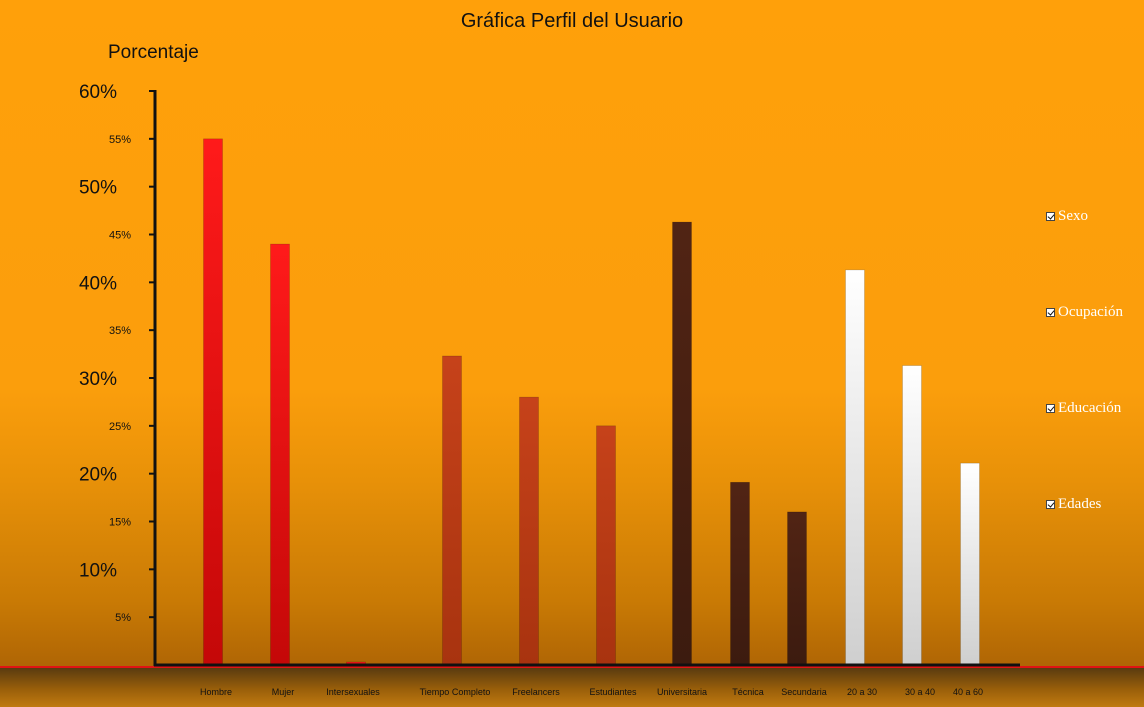  I want to click on x-tick-label: Mujer, so click(283, 692).